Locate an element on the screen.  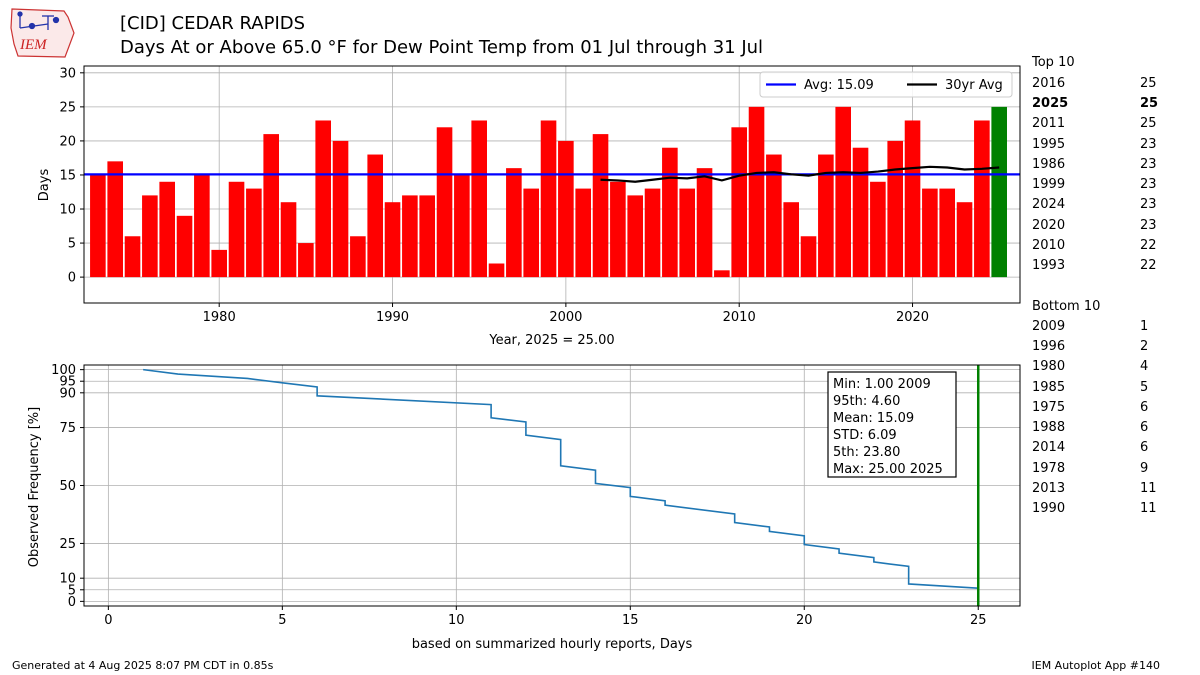
top10-row: 2025 25 is located at coordinates (1097, 105).